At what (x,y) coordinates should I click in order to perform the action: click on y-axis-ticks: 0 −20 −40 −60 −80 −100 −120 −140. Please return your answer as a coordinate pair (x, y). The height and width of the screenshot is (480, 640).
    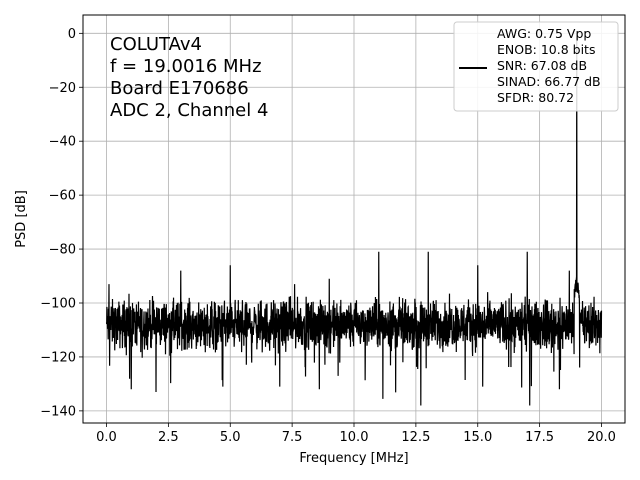
    Looking at the image, I should click on (61, 223).